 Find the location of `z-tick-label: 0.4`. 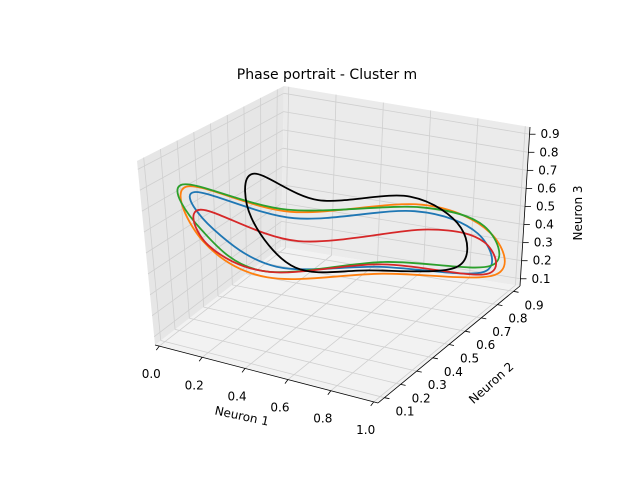

z-tick-label: 0.4 is located at coordinates (544, 225).